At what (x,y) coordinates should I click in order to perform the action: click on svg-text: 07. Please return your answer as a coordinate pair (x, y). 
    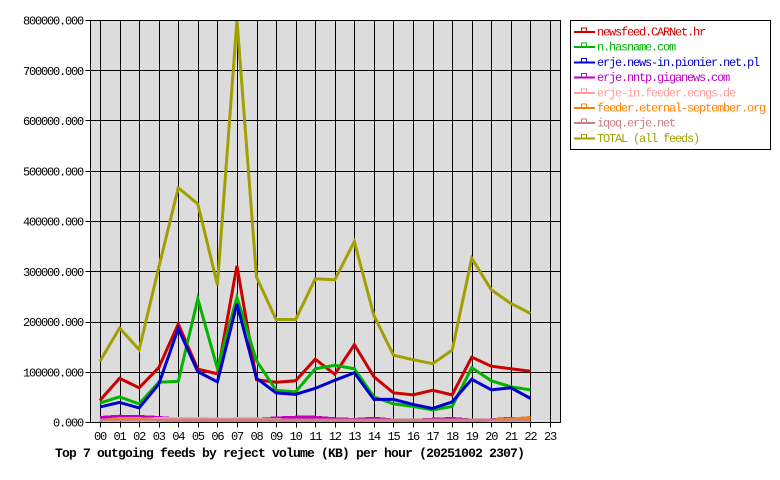
    Looking at the image, I should click on (237, 437).